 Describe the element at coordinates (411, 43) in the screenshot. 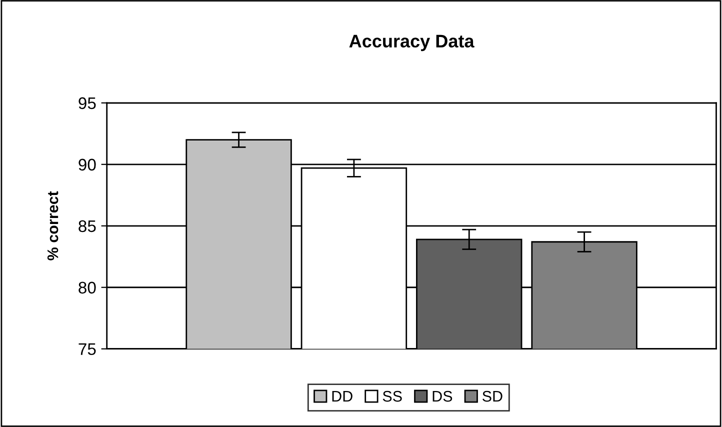

I see `chart-title: Accuracy Data` at that location.